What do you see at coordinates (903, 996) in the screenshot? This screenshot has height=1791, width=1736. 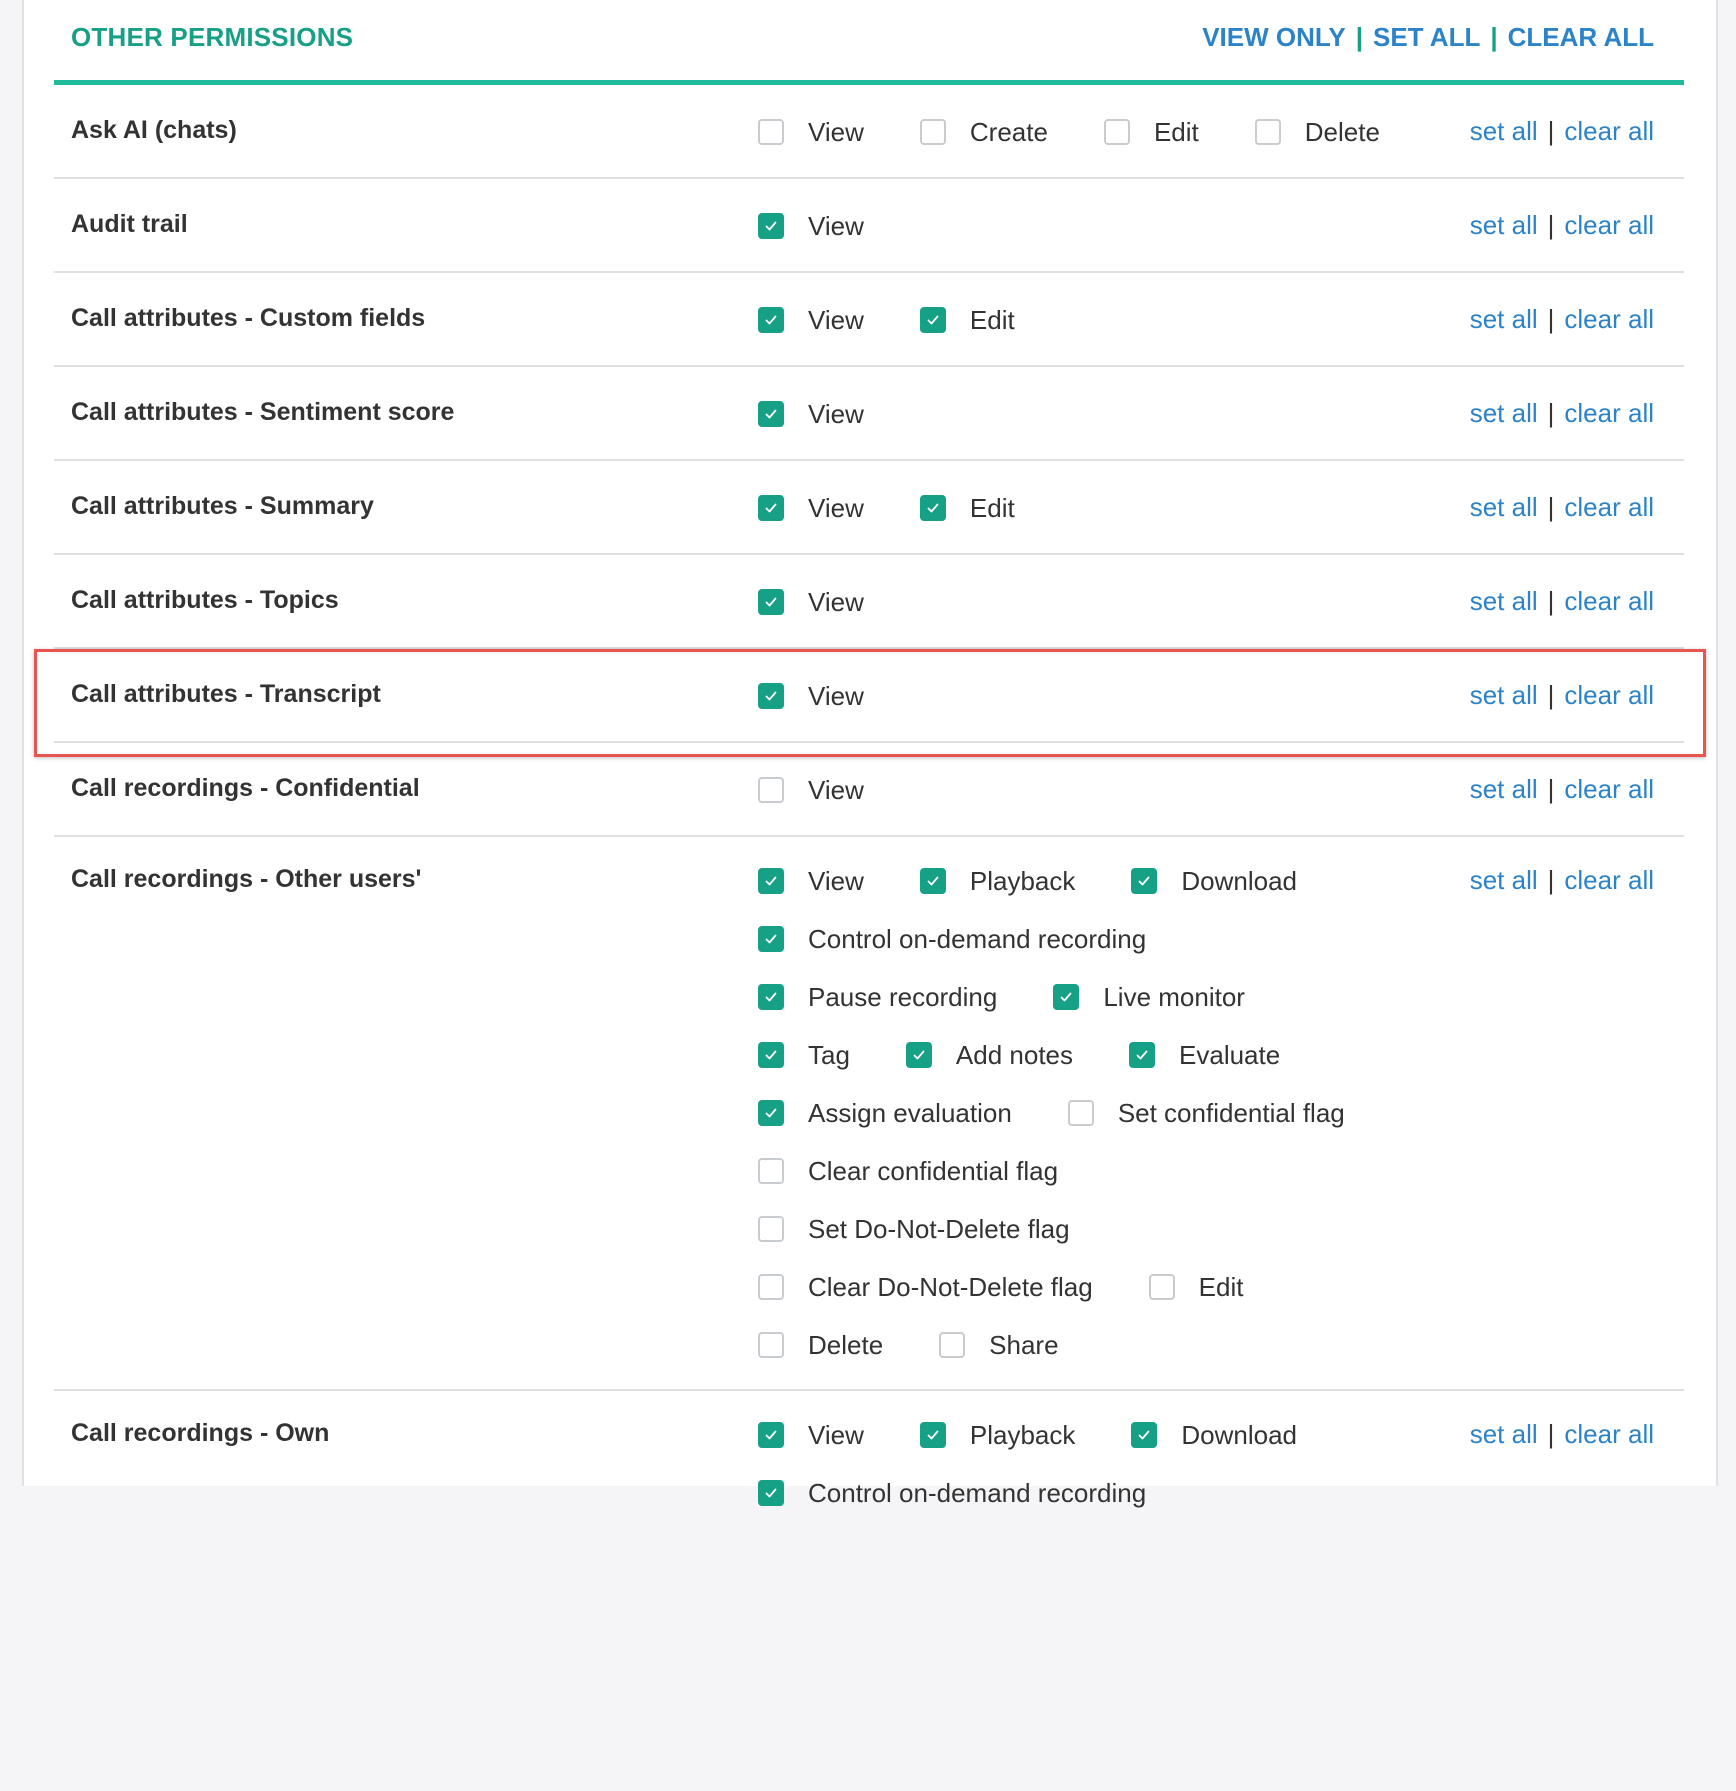 I see `option-label: Pause recording` at bounding box center [903, 996].